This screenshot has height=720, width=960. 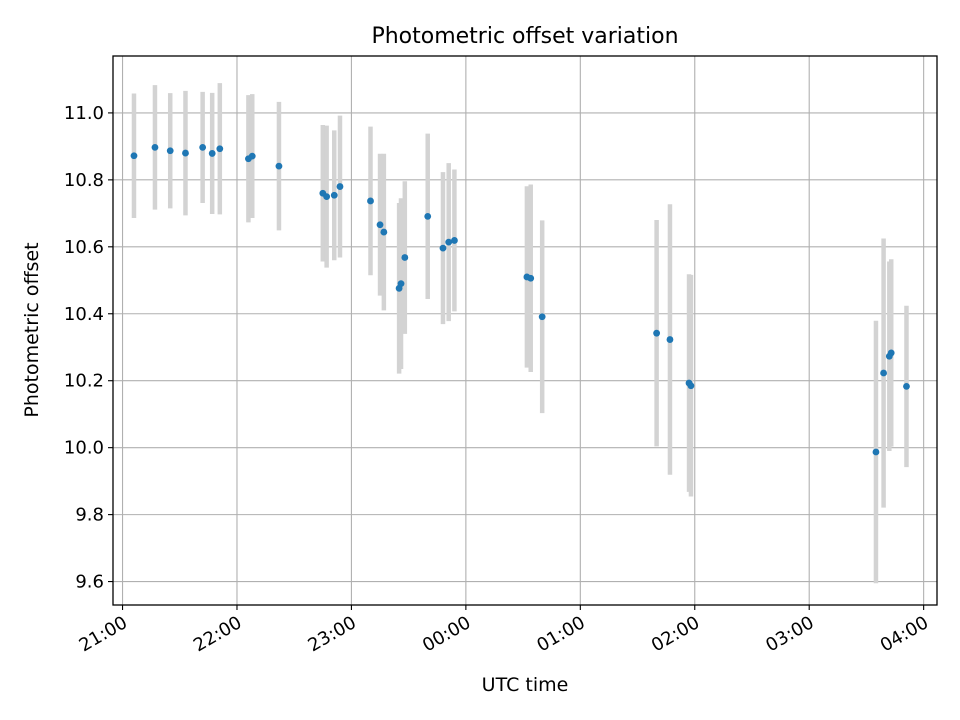 What do you see at coordinates (32, 329) in the screenshot?
I see `y-axis-label: Photometric offset` at bounding box center [32, 329].